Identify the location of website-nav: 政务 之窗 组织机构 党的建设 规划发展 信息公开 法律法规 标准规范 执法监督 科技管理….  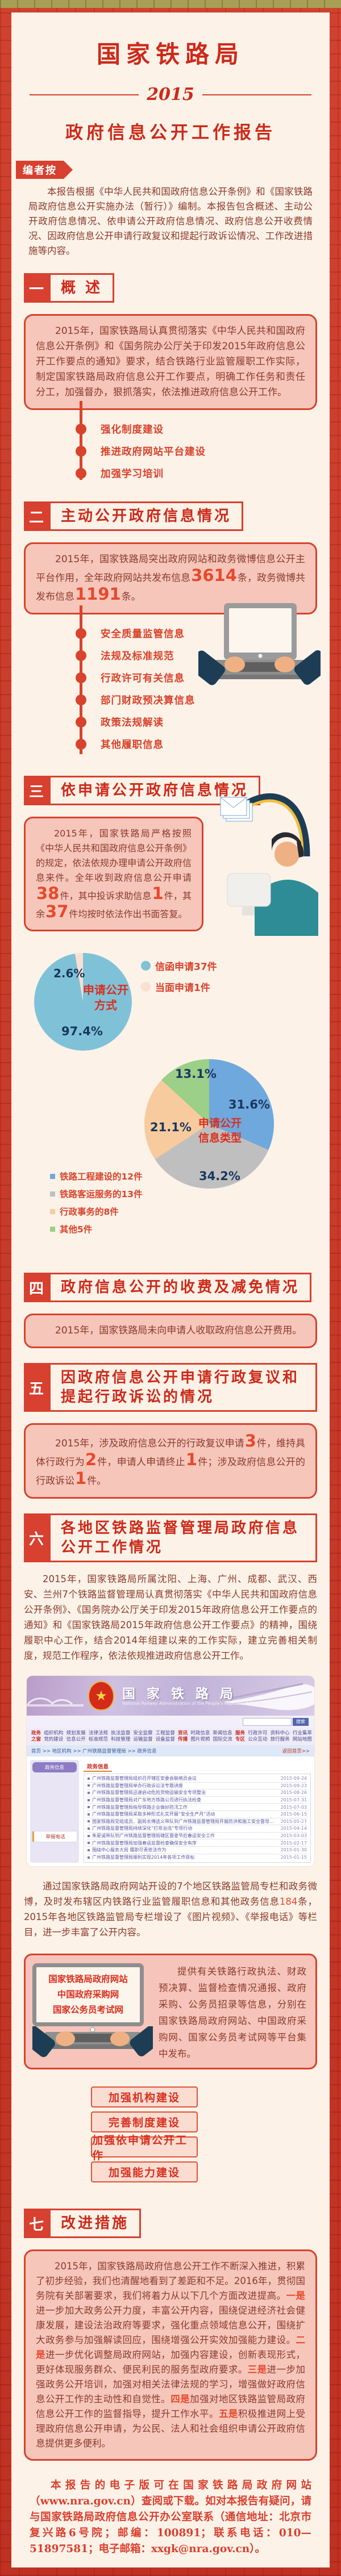
(170, 1736).